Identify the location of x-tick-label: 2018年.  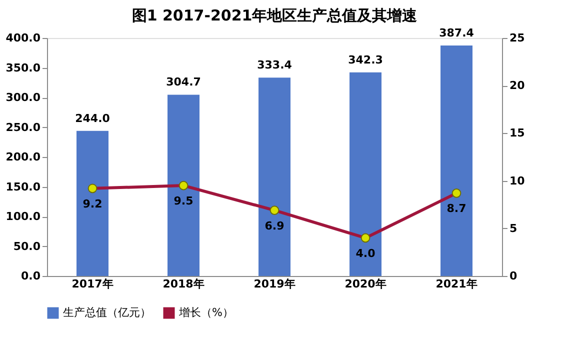
(183, 284).